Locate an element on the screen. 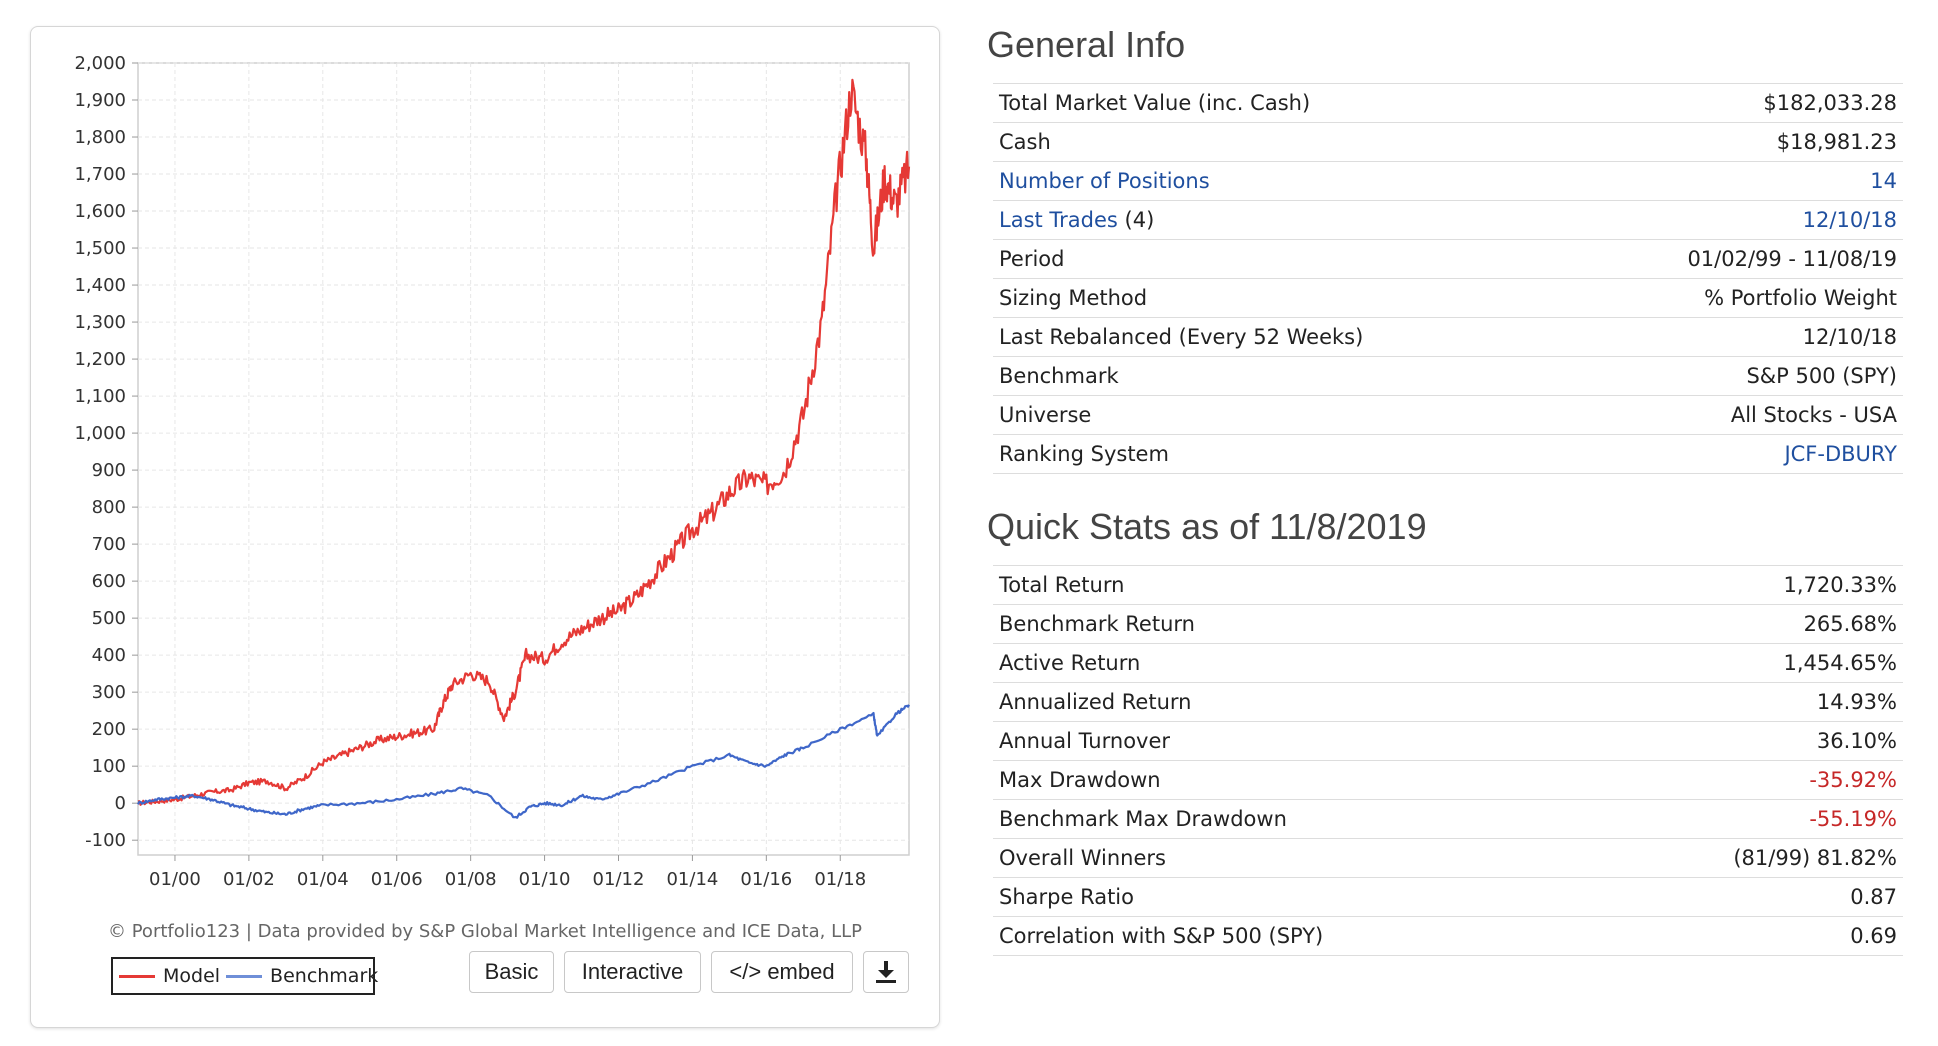 The width and height of the screenshot is (1938, 1046). table-row: Annualized Return 14.93% is located at coordinates (1448, 702).